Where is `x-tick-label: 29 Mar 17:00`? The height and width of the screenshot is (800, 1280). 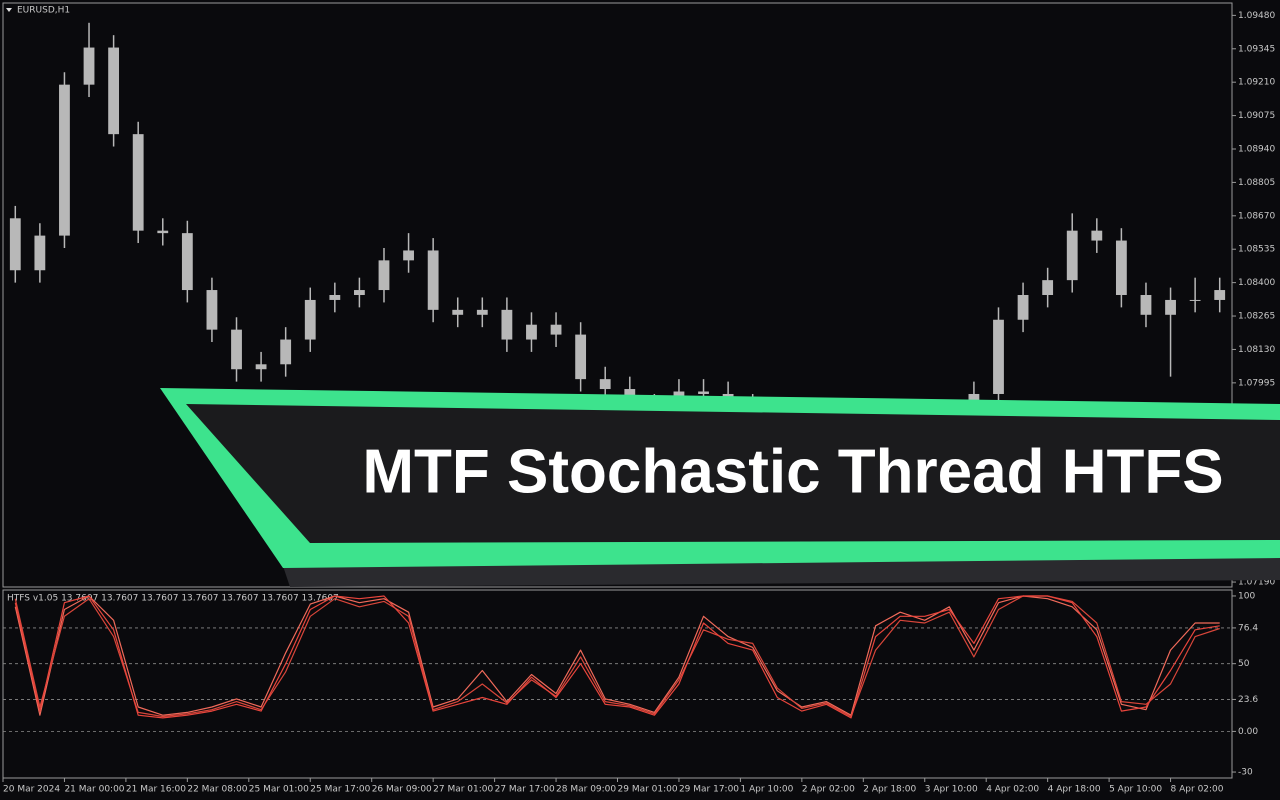
x-tick-label: 29 Mar 17:00 is located at coordinates (709, 790).